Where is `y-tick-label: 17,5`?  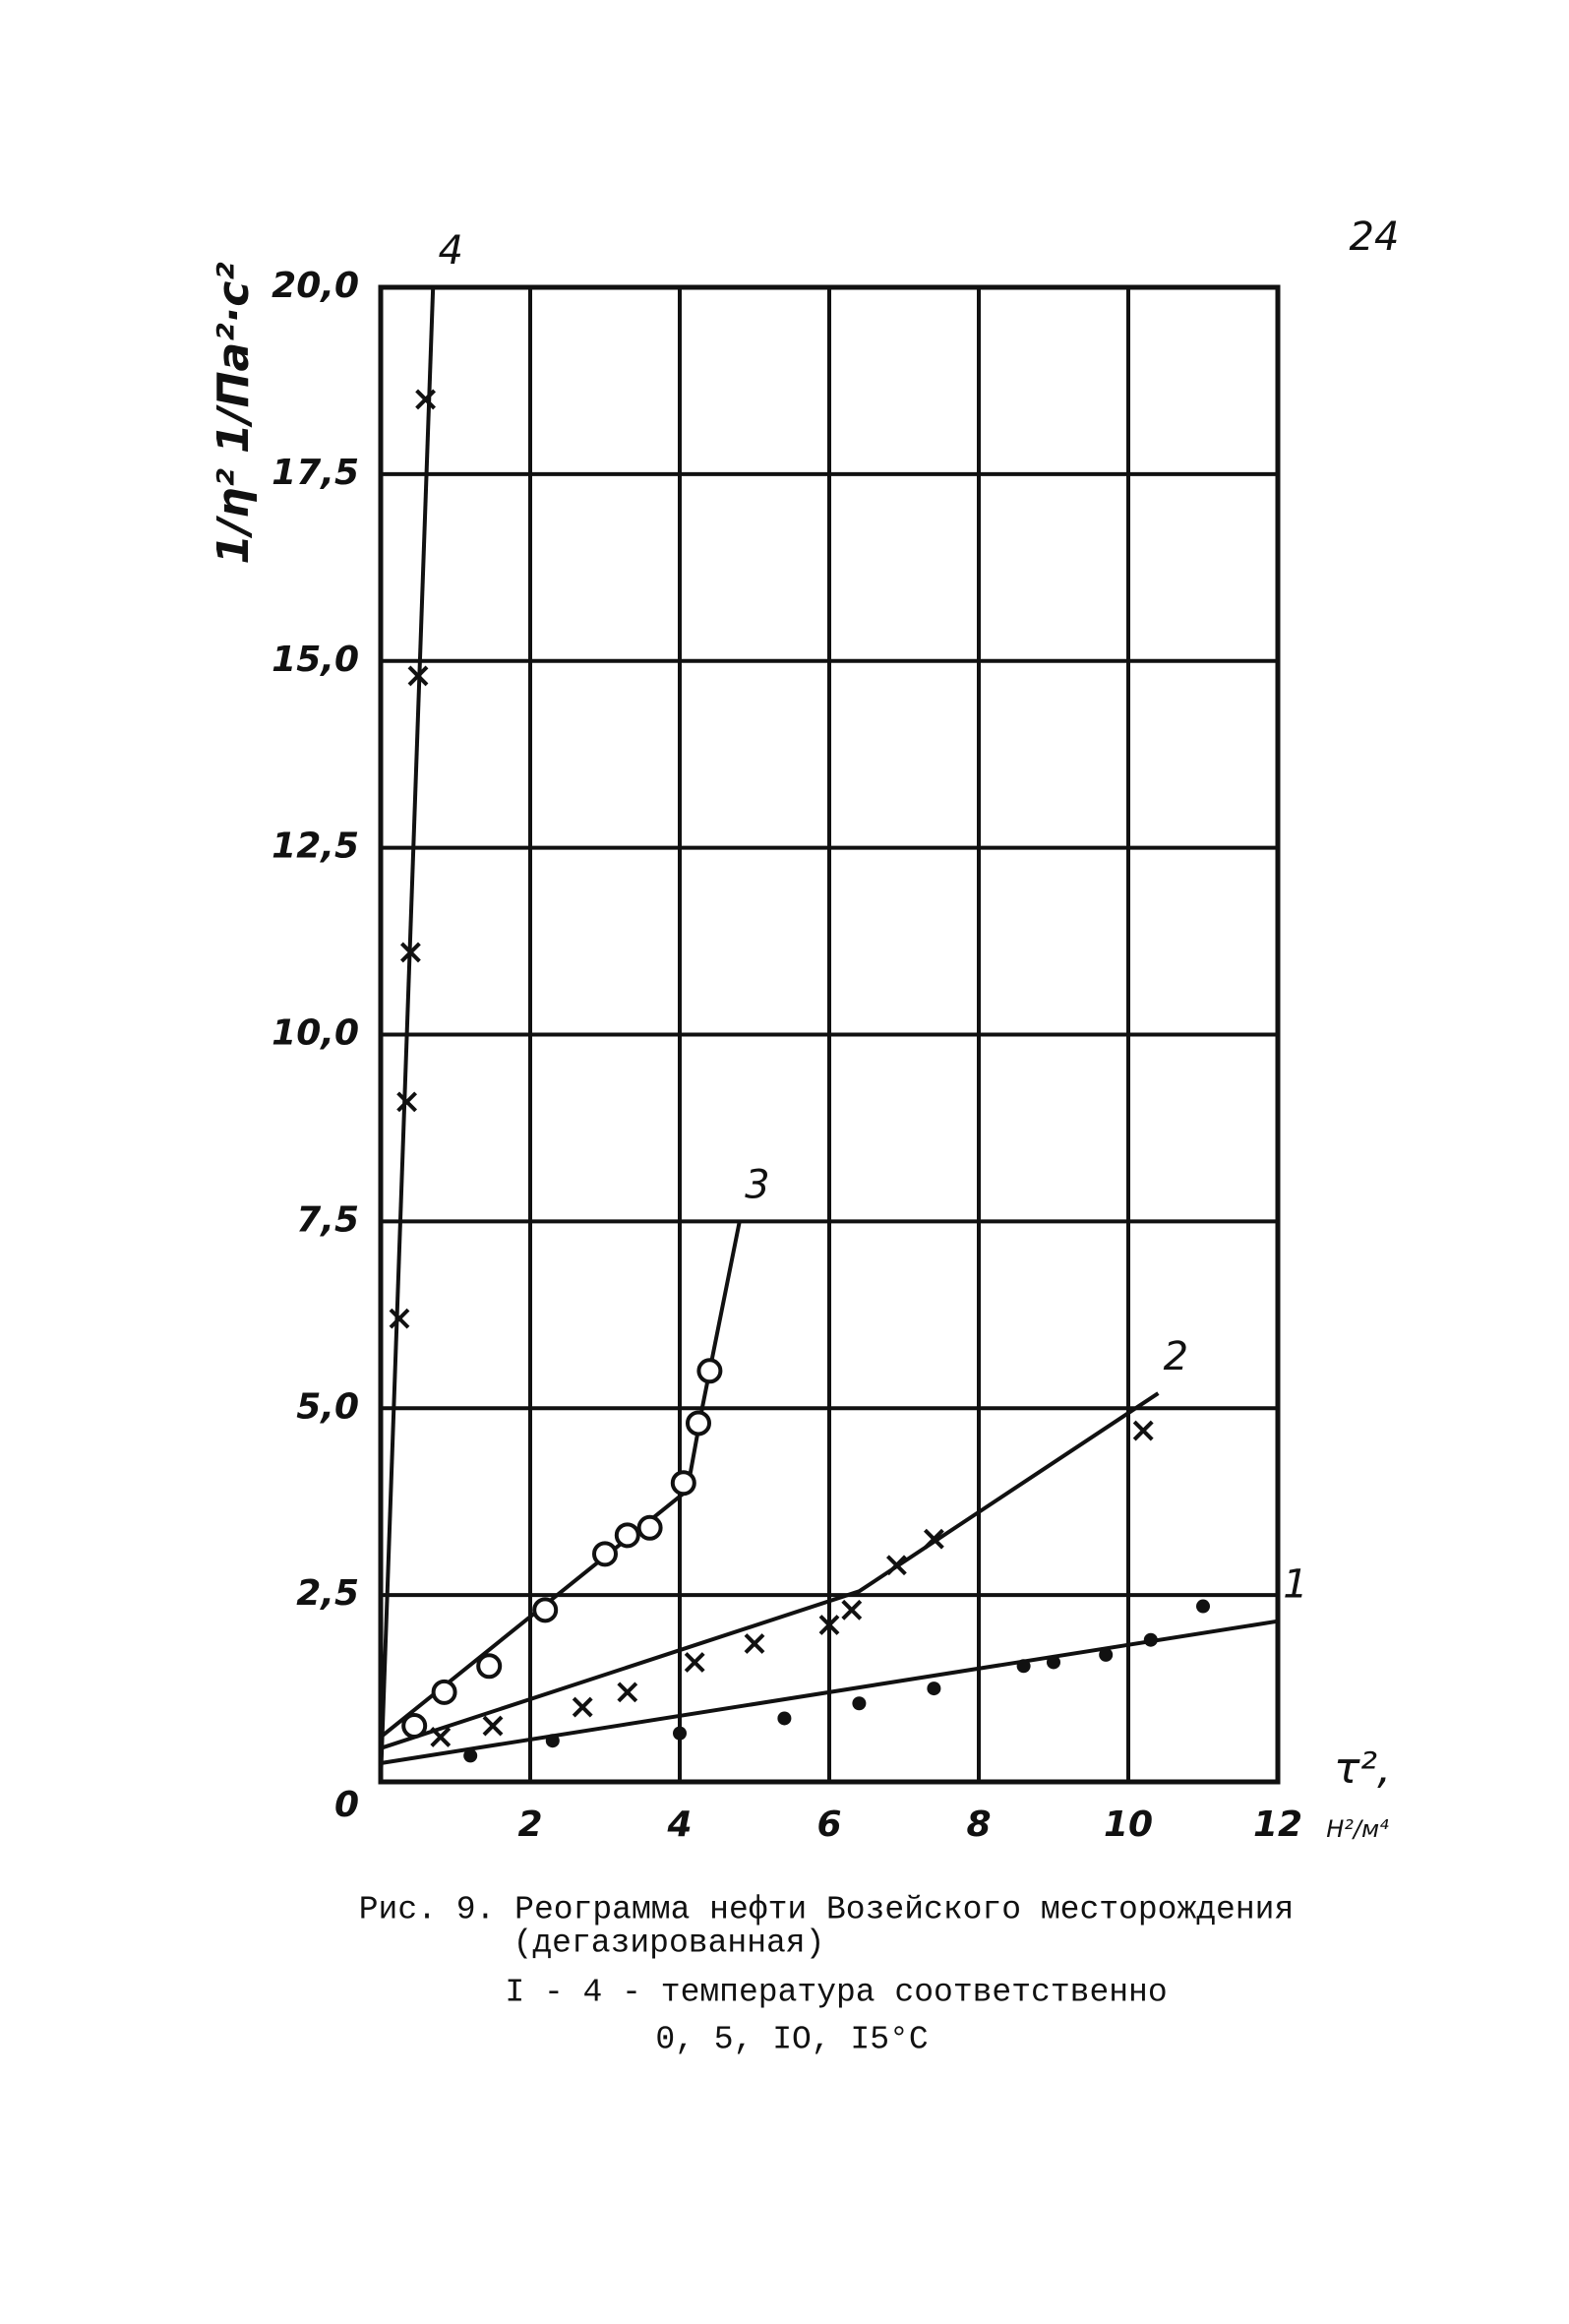
y-tick-label: 17,5 is located at coordinates (316, 473).